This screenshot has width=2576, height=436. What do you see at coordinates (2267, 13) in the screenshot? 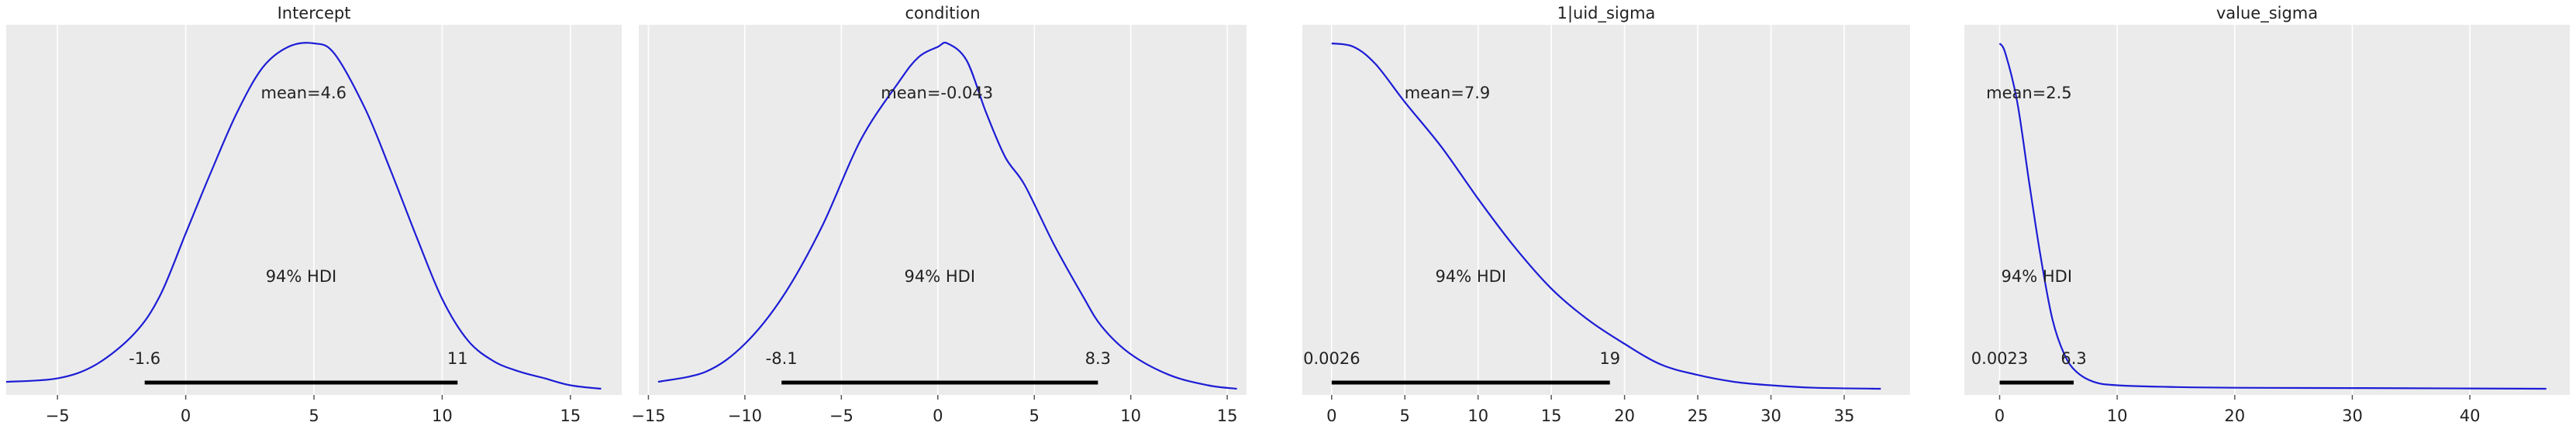
I see `panel-title: value_sigma` at bounding box center [2267, 13].